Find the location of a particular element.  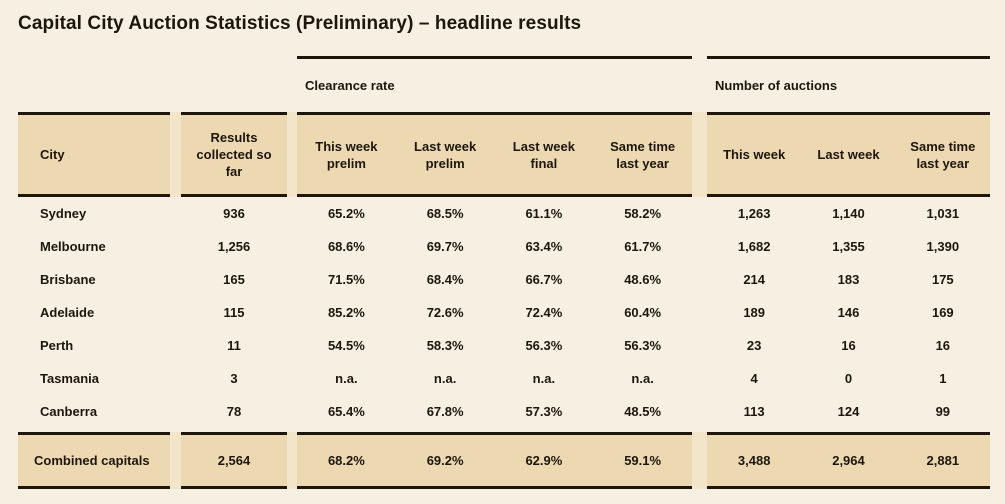

cell-auctions-this-week: 214 is located at coordinates (754, 279).